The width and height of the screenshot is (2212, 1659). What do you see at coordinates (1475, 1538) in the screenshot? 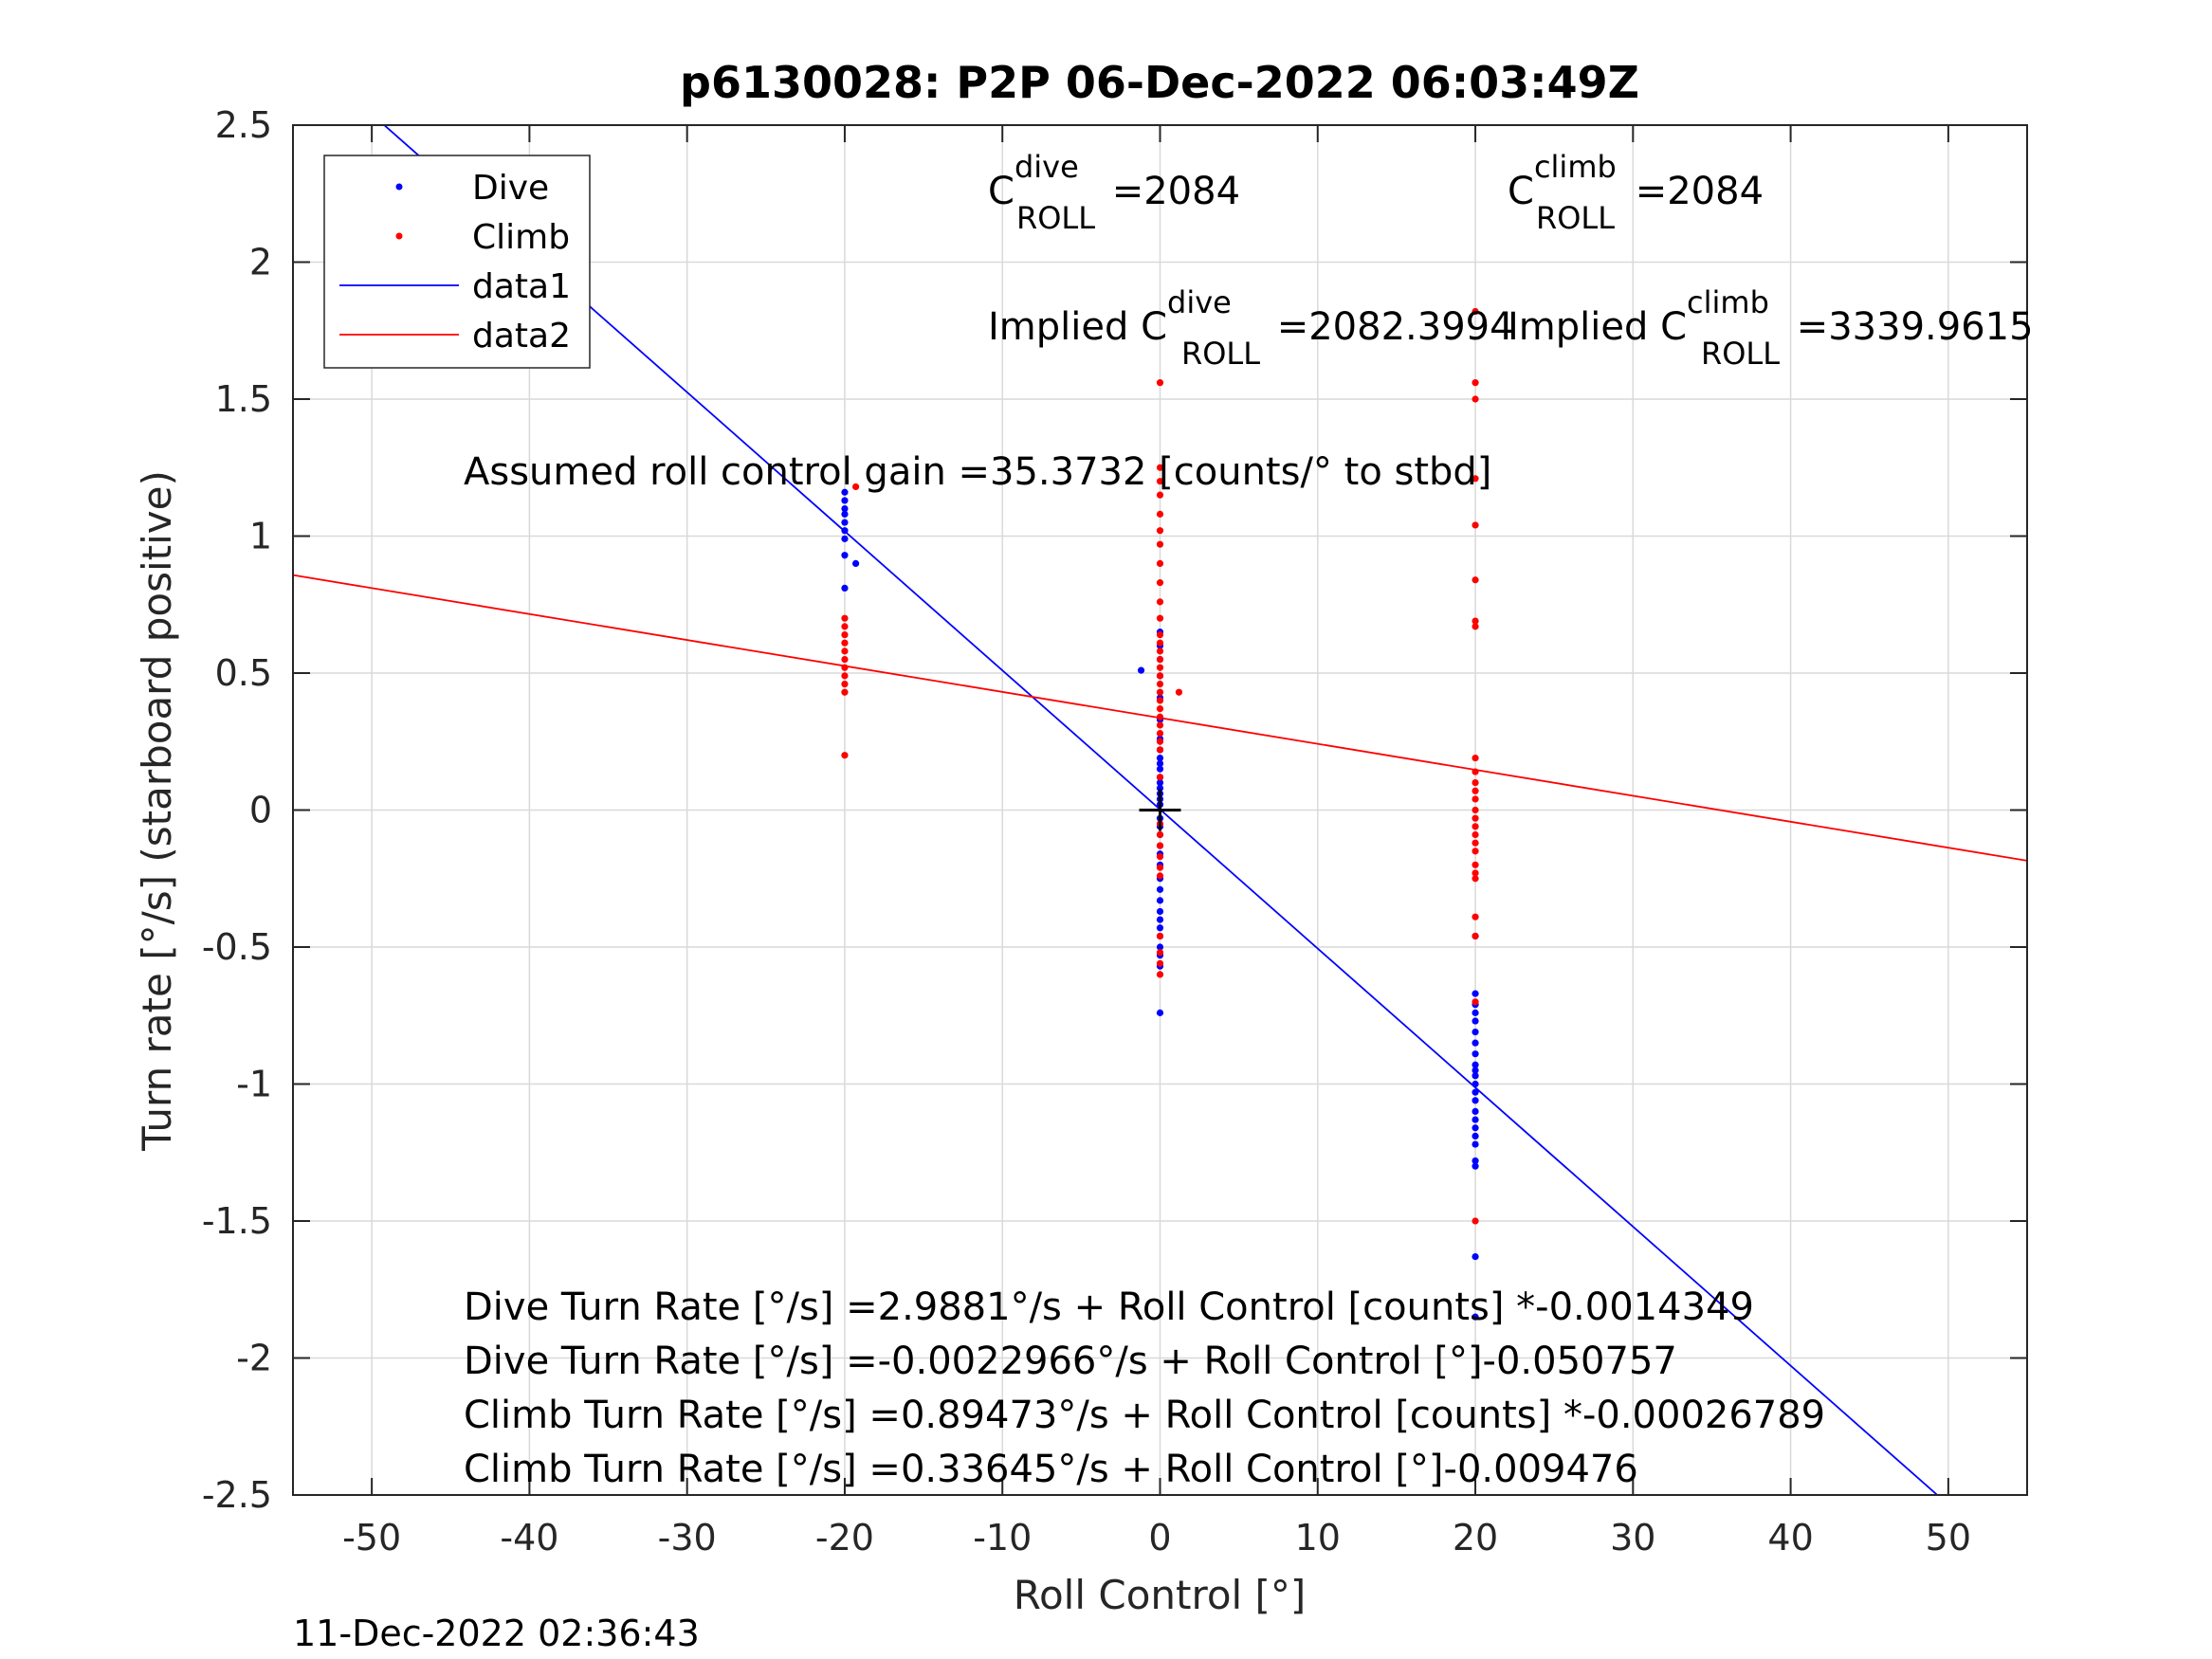
I see `x-tick-label: 20` at bounding box center [1475, 1538].